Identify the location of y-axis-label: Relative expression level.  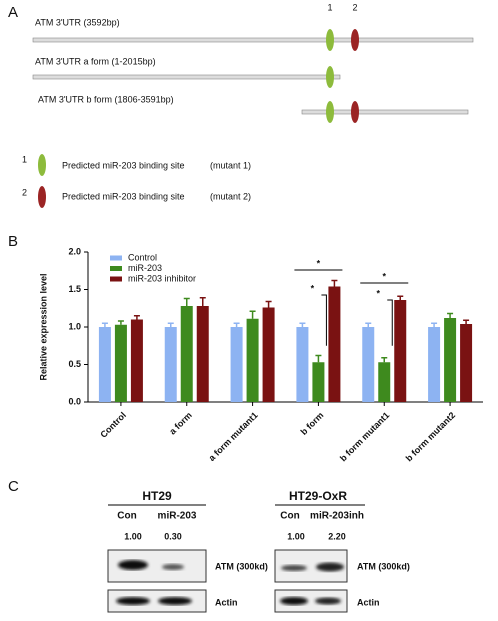
(43, 326).